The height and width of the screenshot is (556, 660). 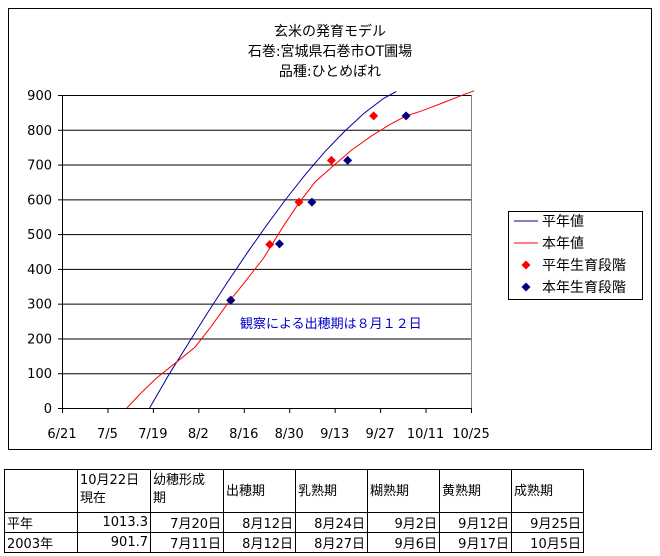 What do you see at coordinates (152, 434) in the screenshot?
I see `x-tick-label: 7/19` at bounding box center [152, 434].